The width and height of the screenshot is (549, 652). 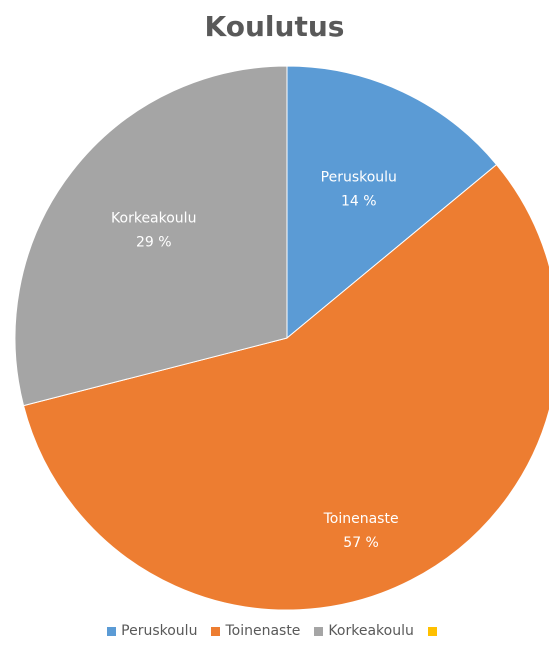 I want to click on legend-item: Toinenaste, so click(x=255, y=631).